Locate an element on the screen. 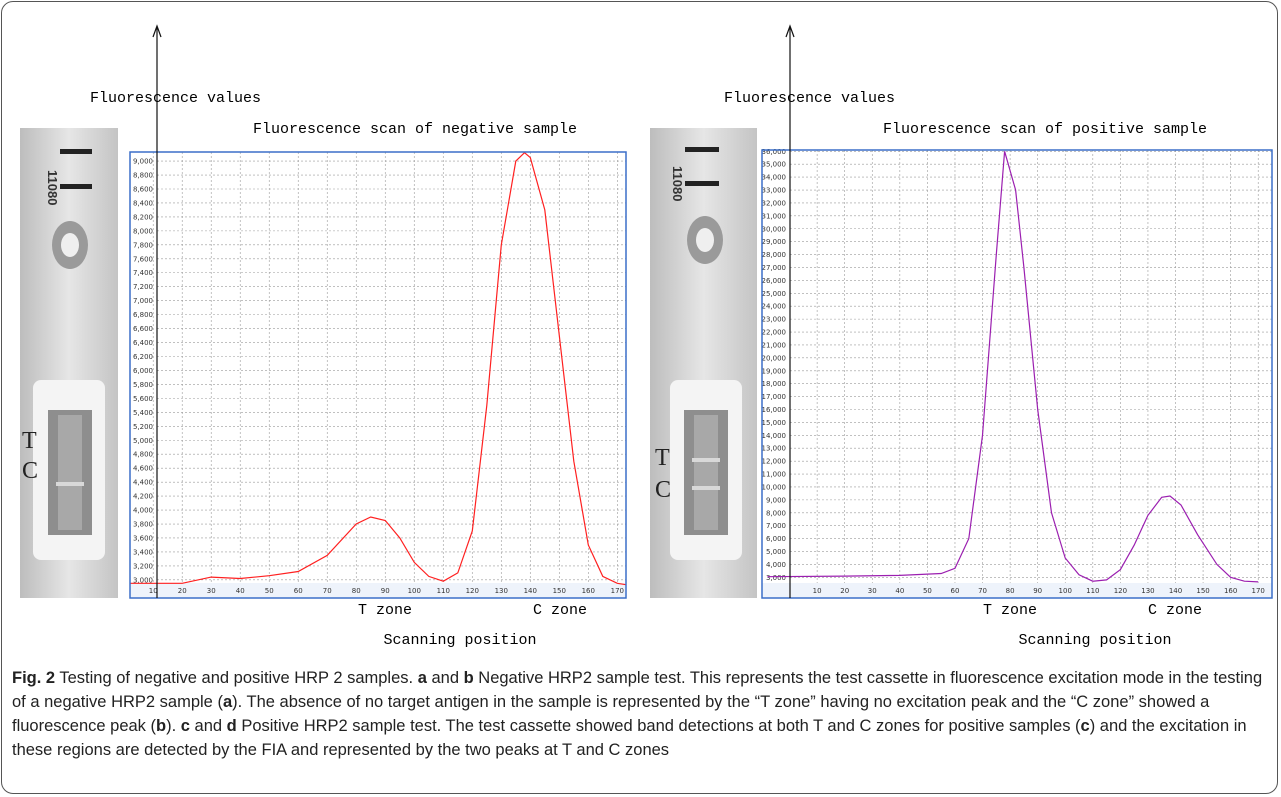 The height and width of the screenshot is (797, 1281). x-tick-label: 170 is located at coordinates (617, 591).